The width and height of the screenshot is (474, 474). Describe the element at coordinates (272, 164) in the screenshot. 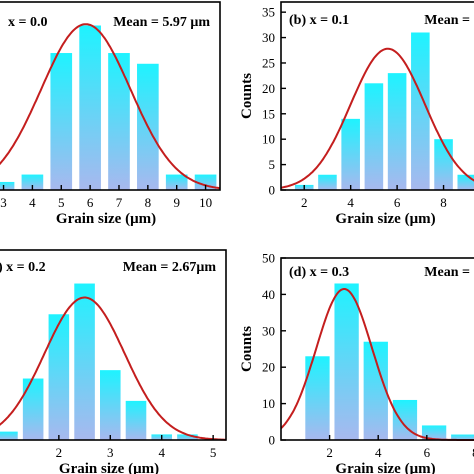

I see `y-tick-label: 5` at that location.